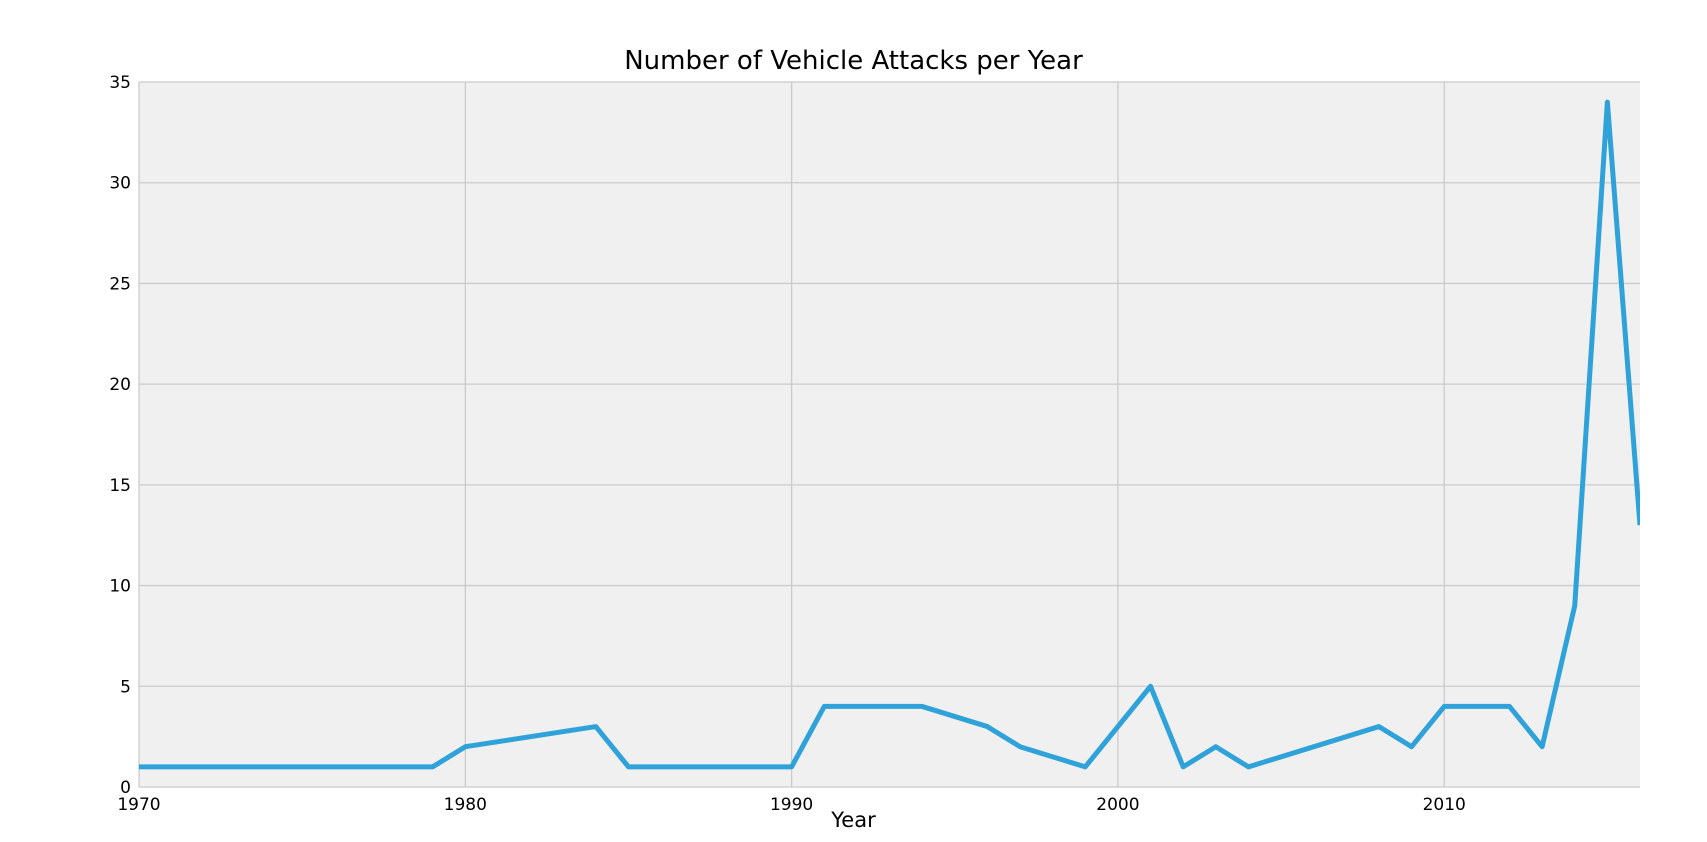  Describe the element at coordinates (125, 788) in the screenshot. I see `y-tick-label: 0` at that location.